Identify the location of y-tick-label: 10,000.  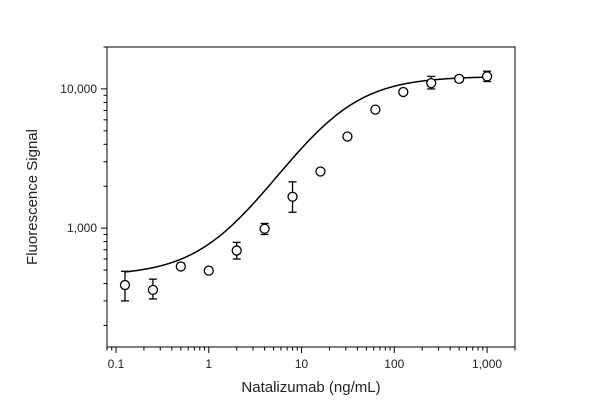
(78, 89).